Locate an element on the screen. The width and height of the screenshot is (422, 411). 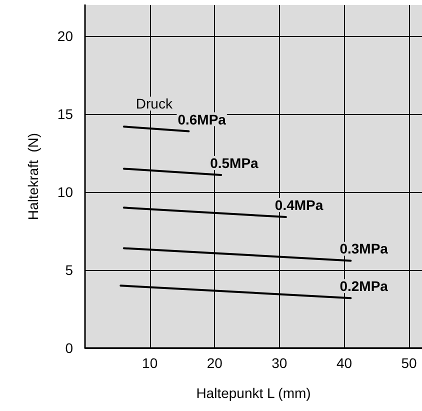
series-label: 0.6MPa is located at coordinates (202, 119).